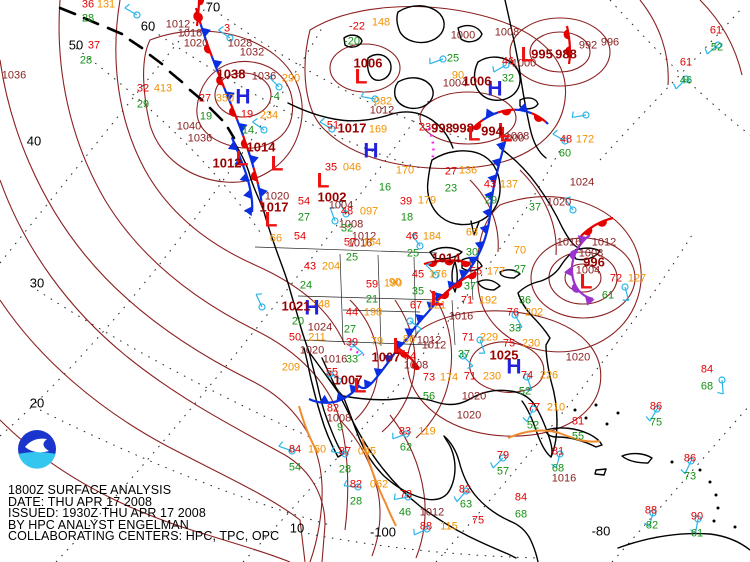  What do you see at coordinates (367, 451) in the screenshot?
I see `station-pressure: 045` at bounding box center [367, 451].